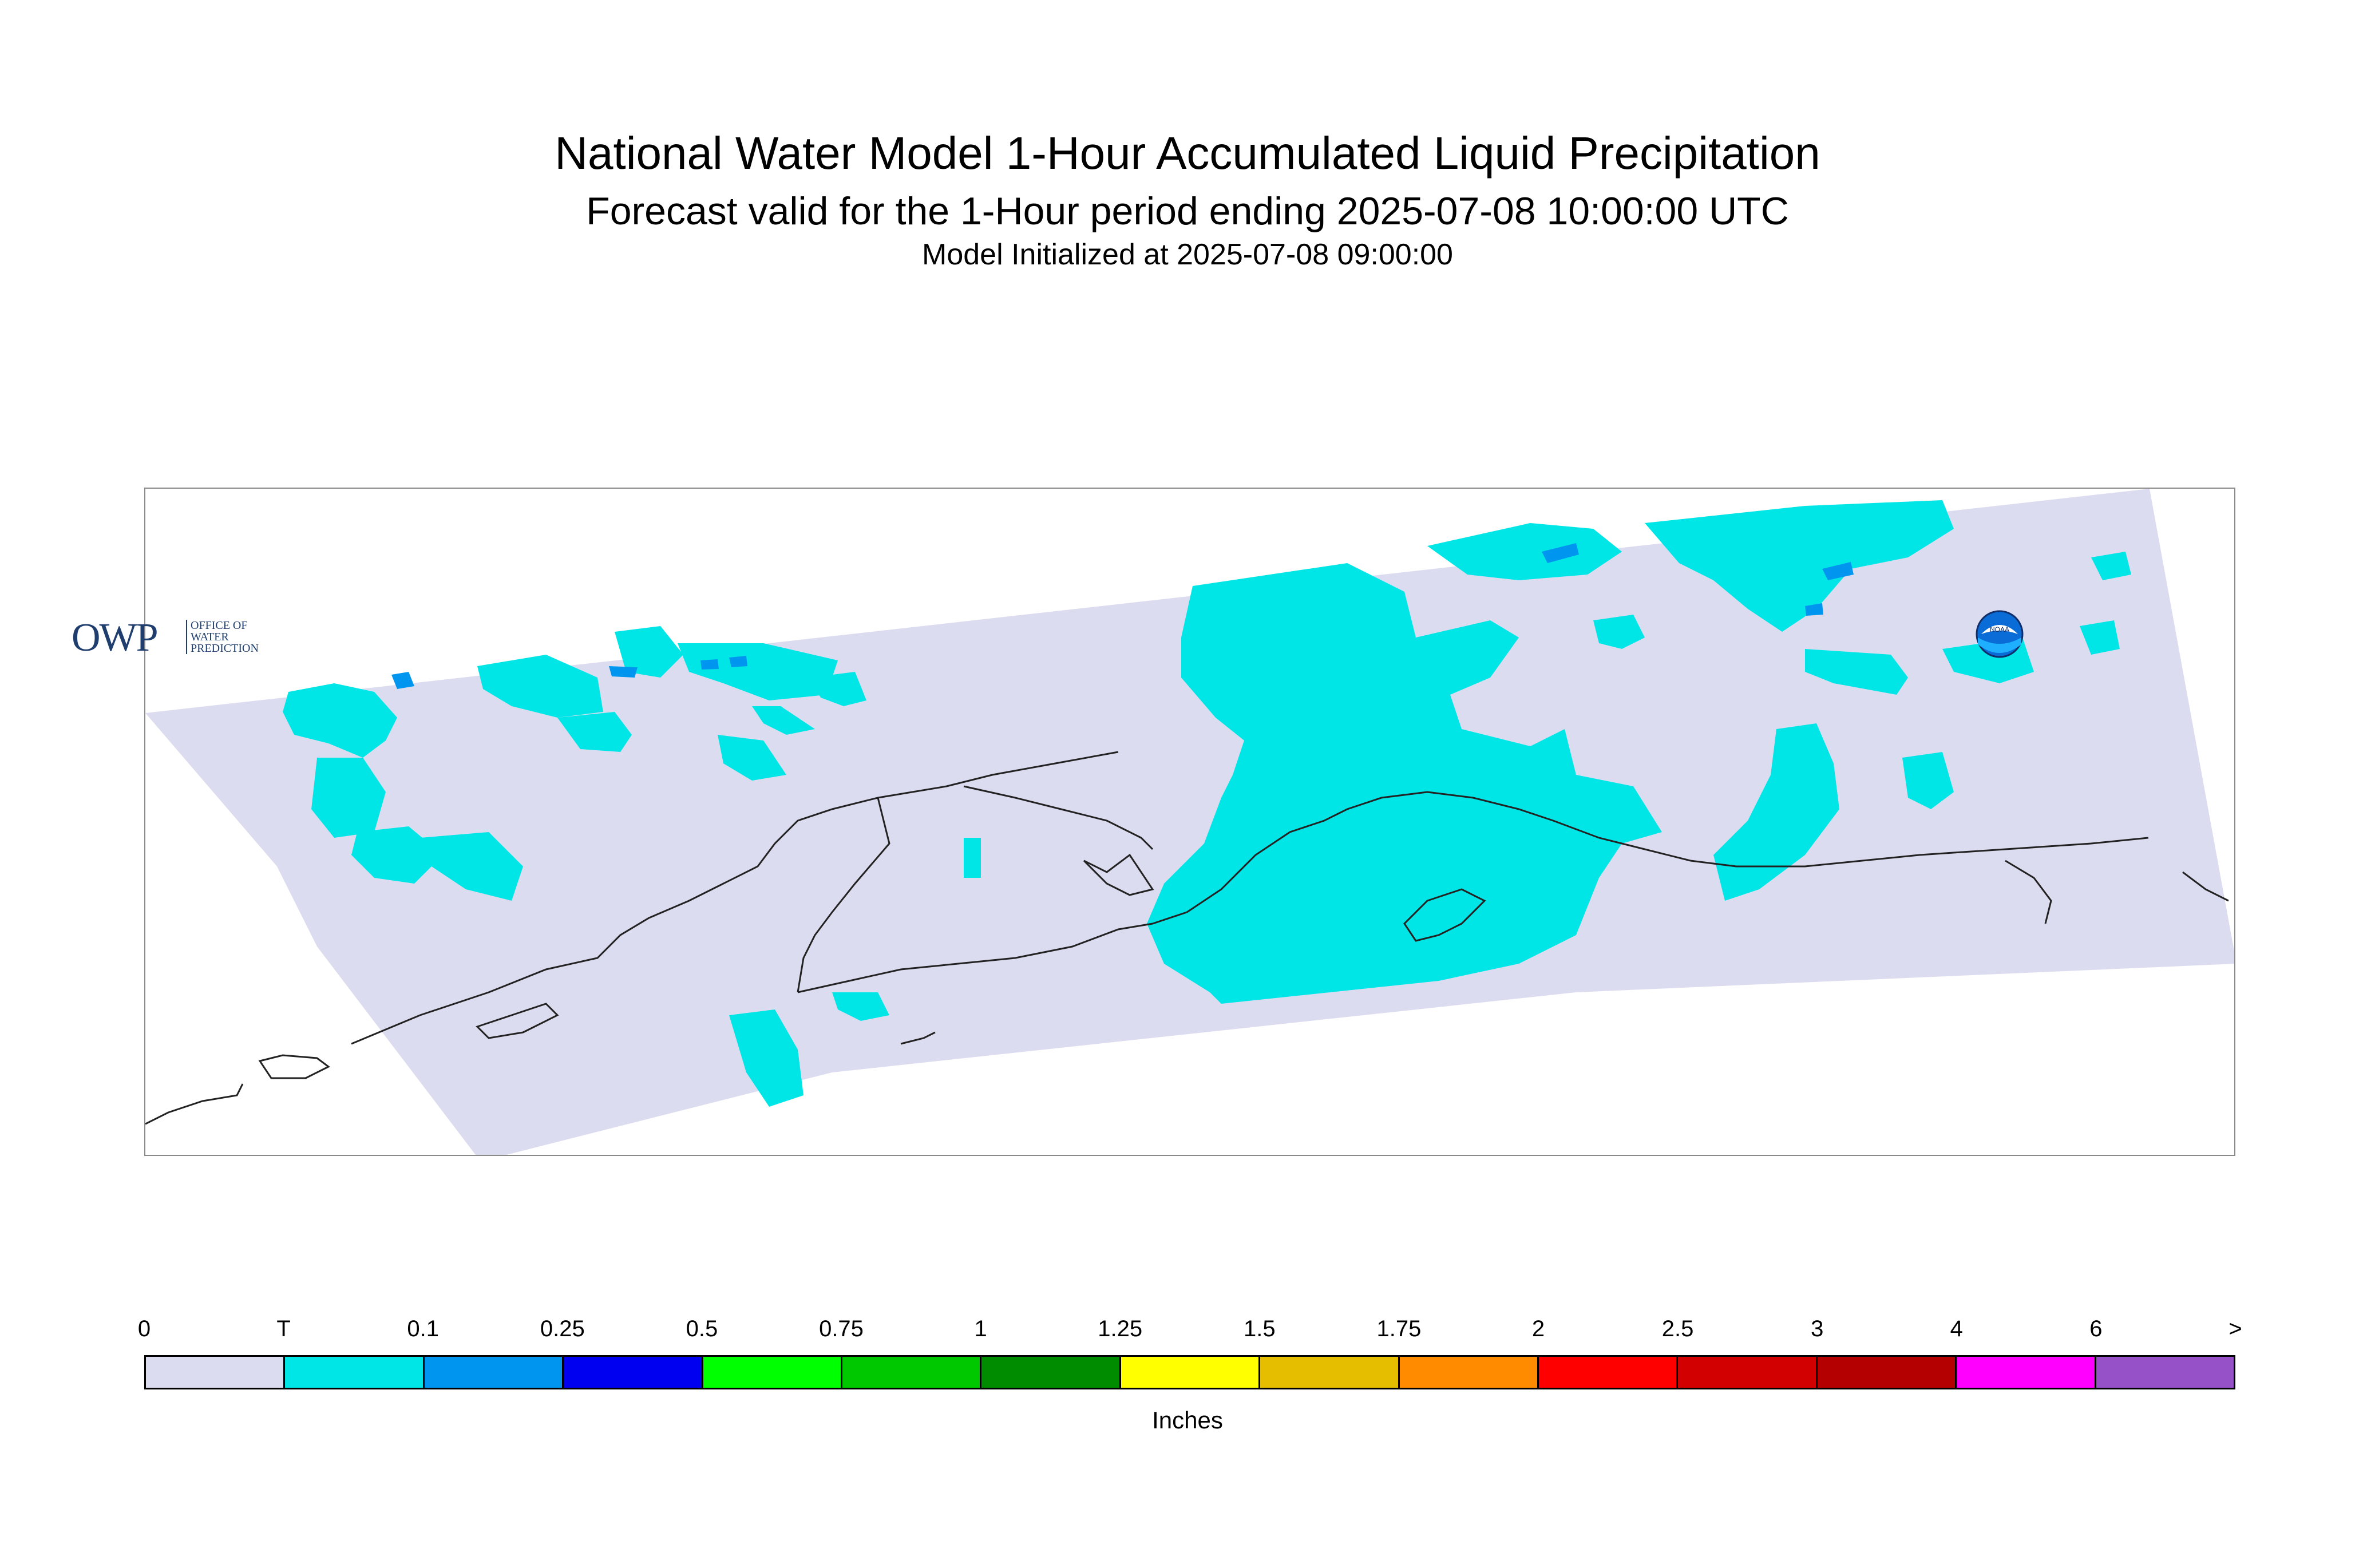 This screenshot has width=2375, height=1568. I want to click on light-precip-areas, so click(1122, 616).